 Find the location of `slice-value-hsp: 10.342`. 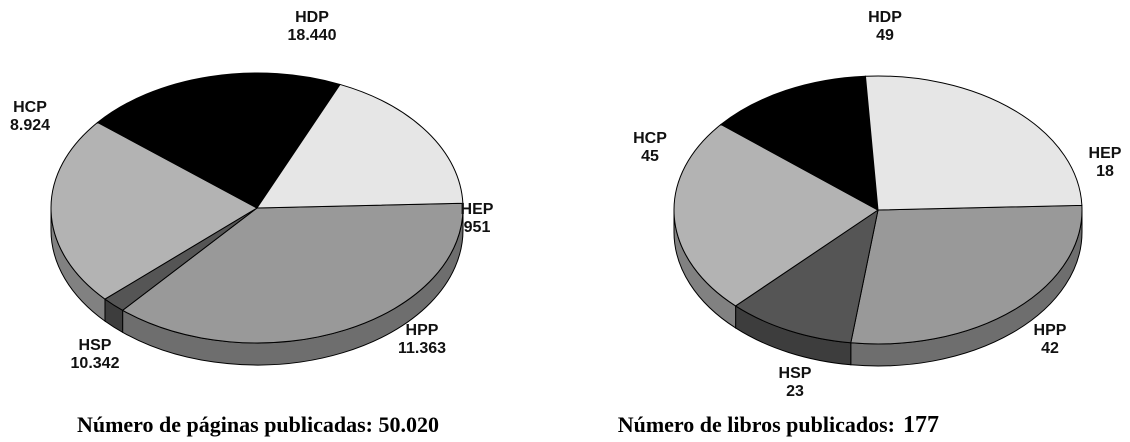

slice-value-hsp: 10.342 is located at coordinates (95, 363).